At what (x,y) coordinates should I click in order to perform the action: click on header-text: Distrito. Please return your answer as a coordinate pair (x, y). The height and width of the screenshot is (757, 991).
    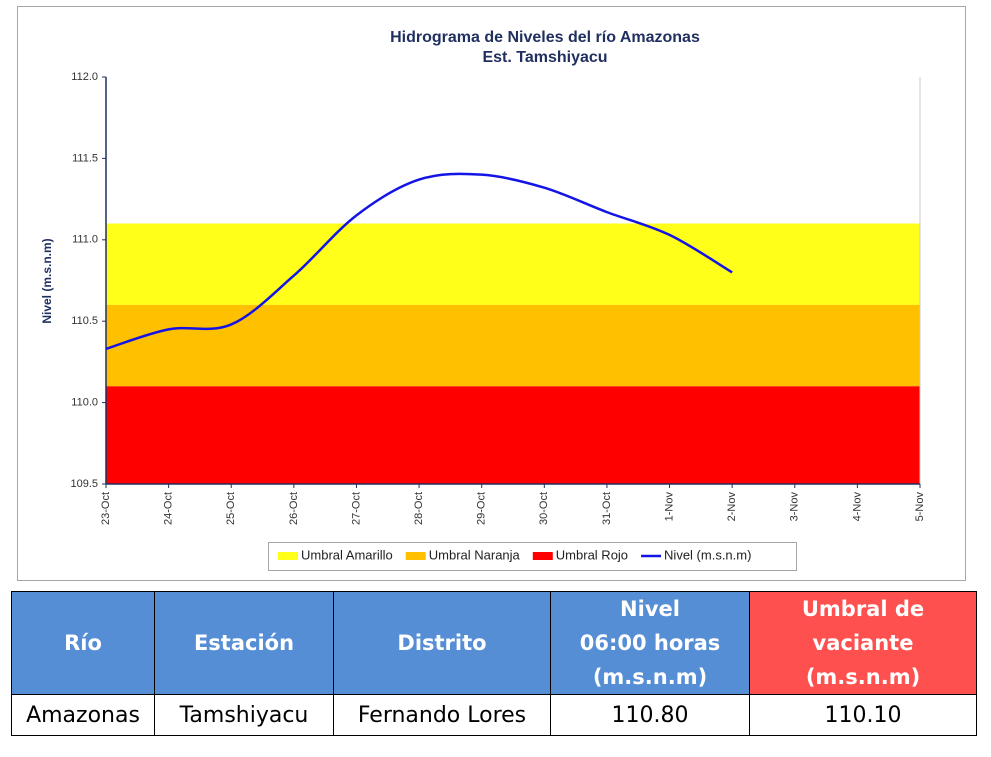
    Looking at the image, I should click on (442, 643).